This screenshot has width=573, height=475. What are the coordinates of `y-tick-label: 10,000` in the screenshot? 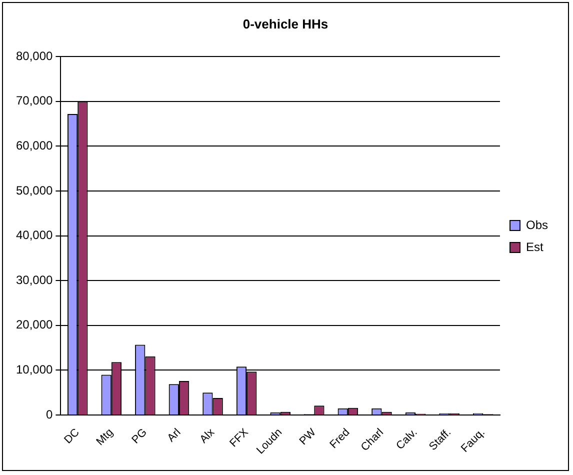 It's located at (35, 369).